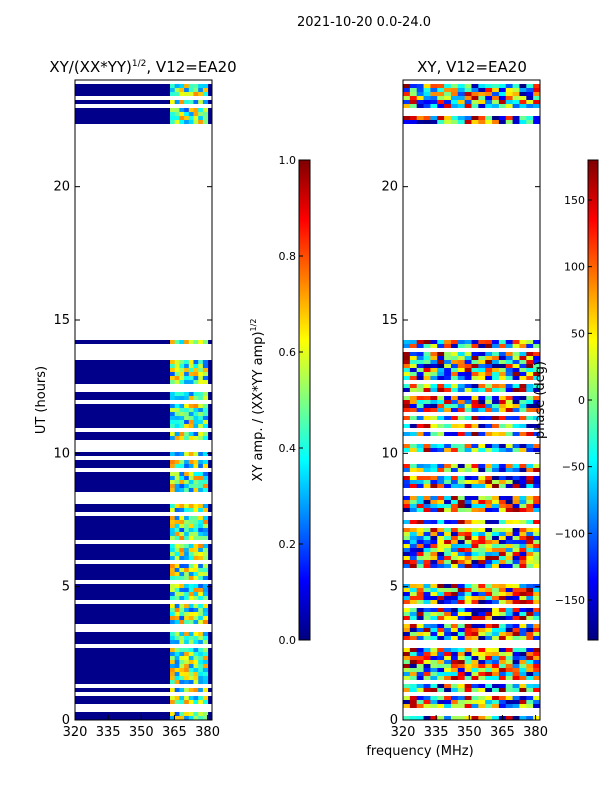 The height and width of the screenshot is (800, 600). Describe the element at coordinates (304, 400) in the screenshot. I see `left-colorbar-gradient` at that location.